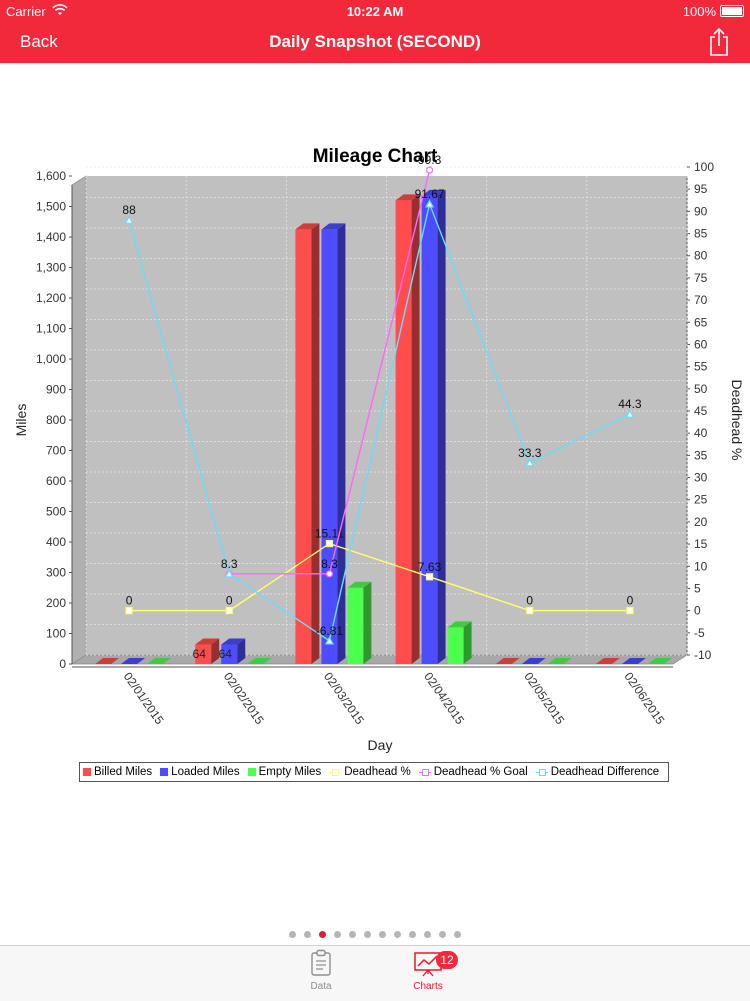 The width and height of the screenshot is (750, 1001). I want to click on legend-label: Billed Miles, so click(123, 772).